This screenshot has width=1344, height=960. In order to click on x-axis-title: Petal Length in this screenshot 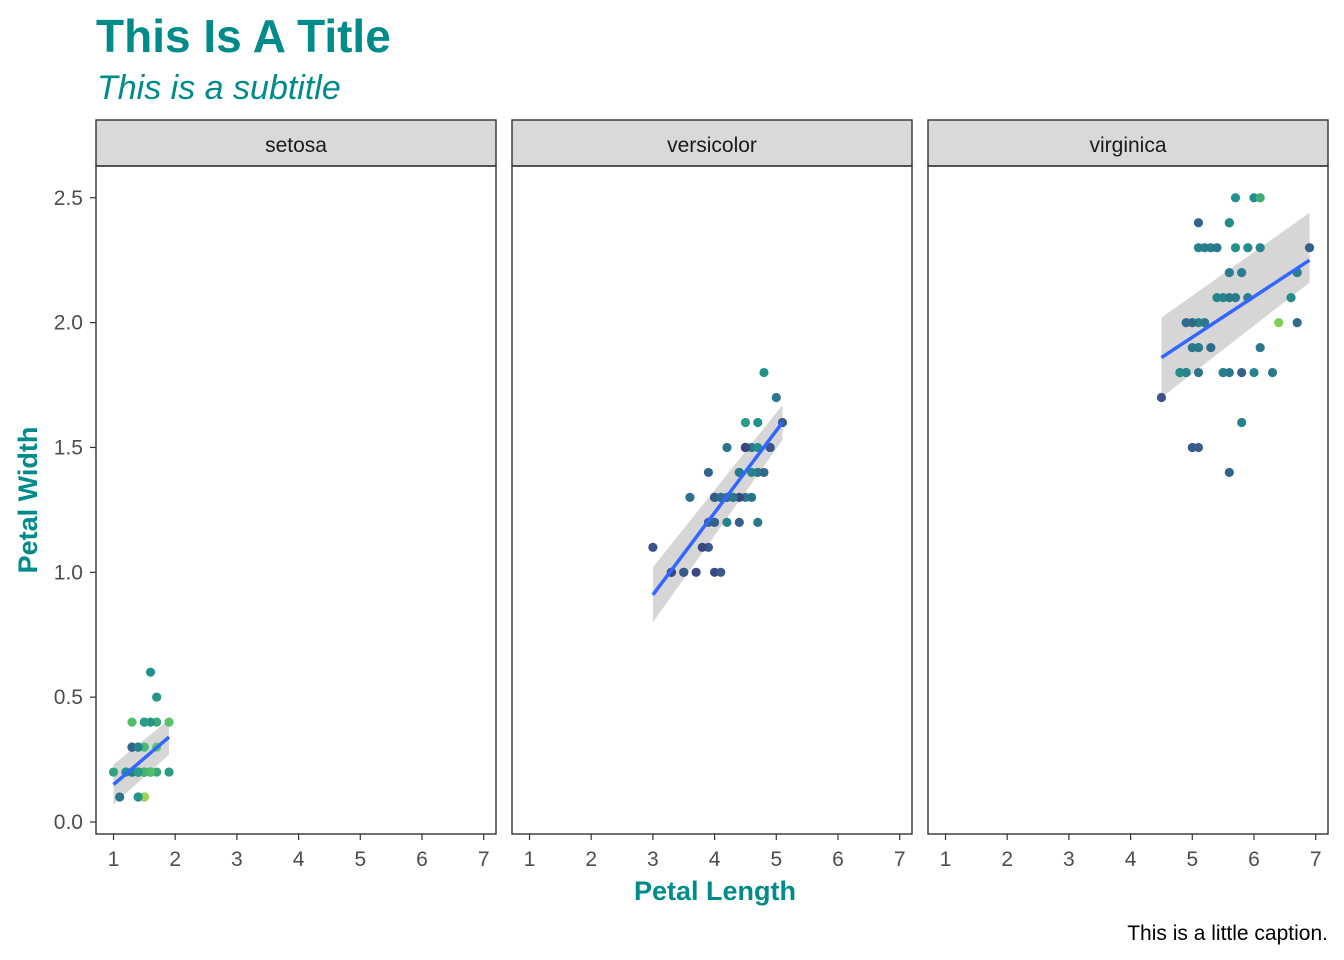, I will do `click(715, 891)`.